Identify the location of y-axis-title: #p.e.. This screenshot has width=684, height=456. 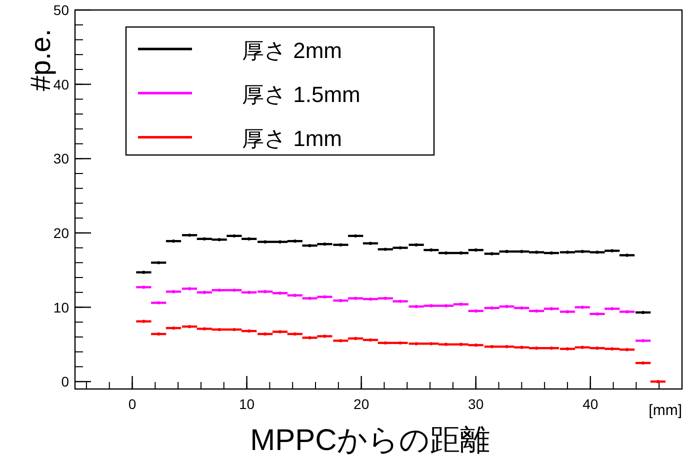
(40, 60).